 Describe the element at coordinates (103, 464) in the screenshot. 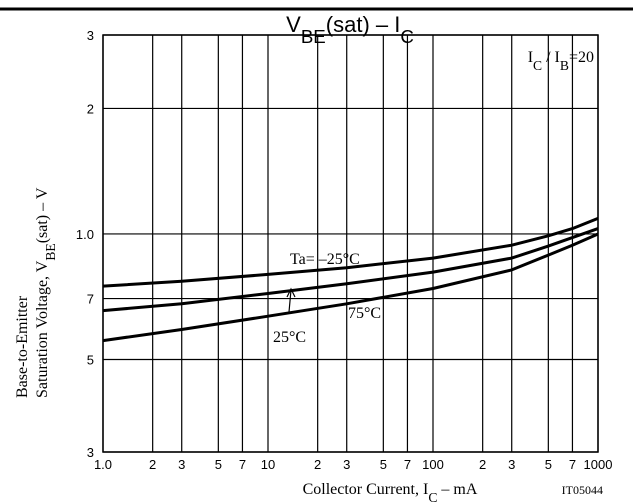

I see `x-tick-label: 1.0` at that location.